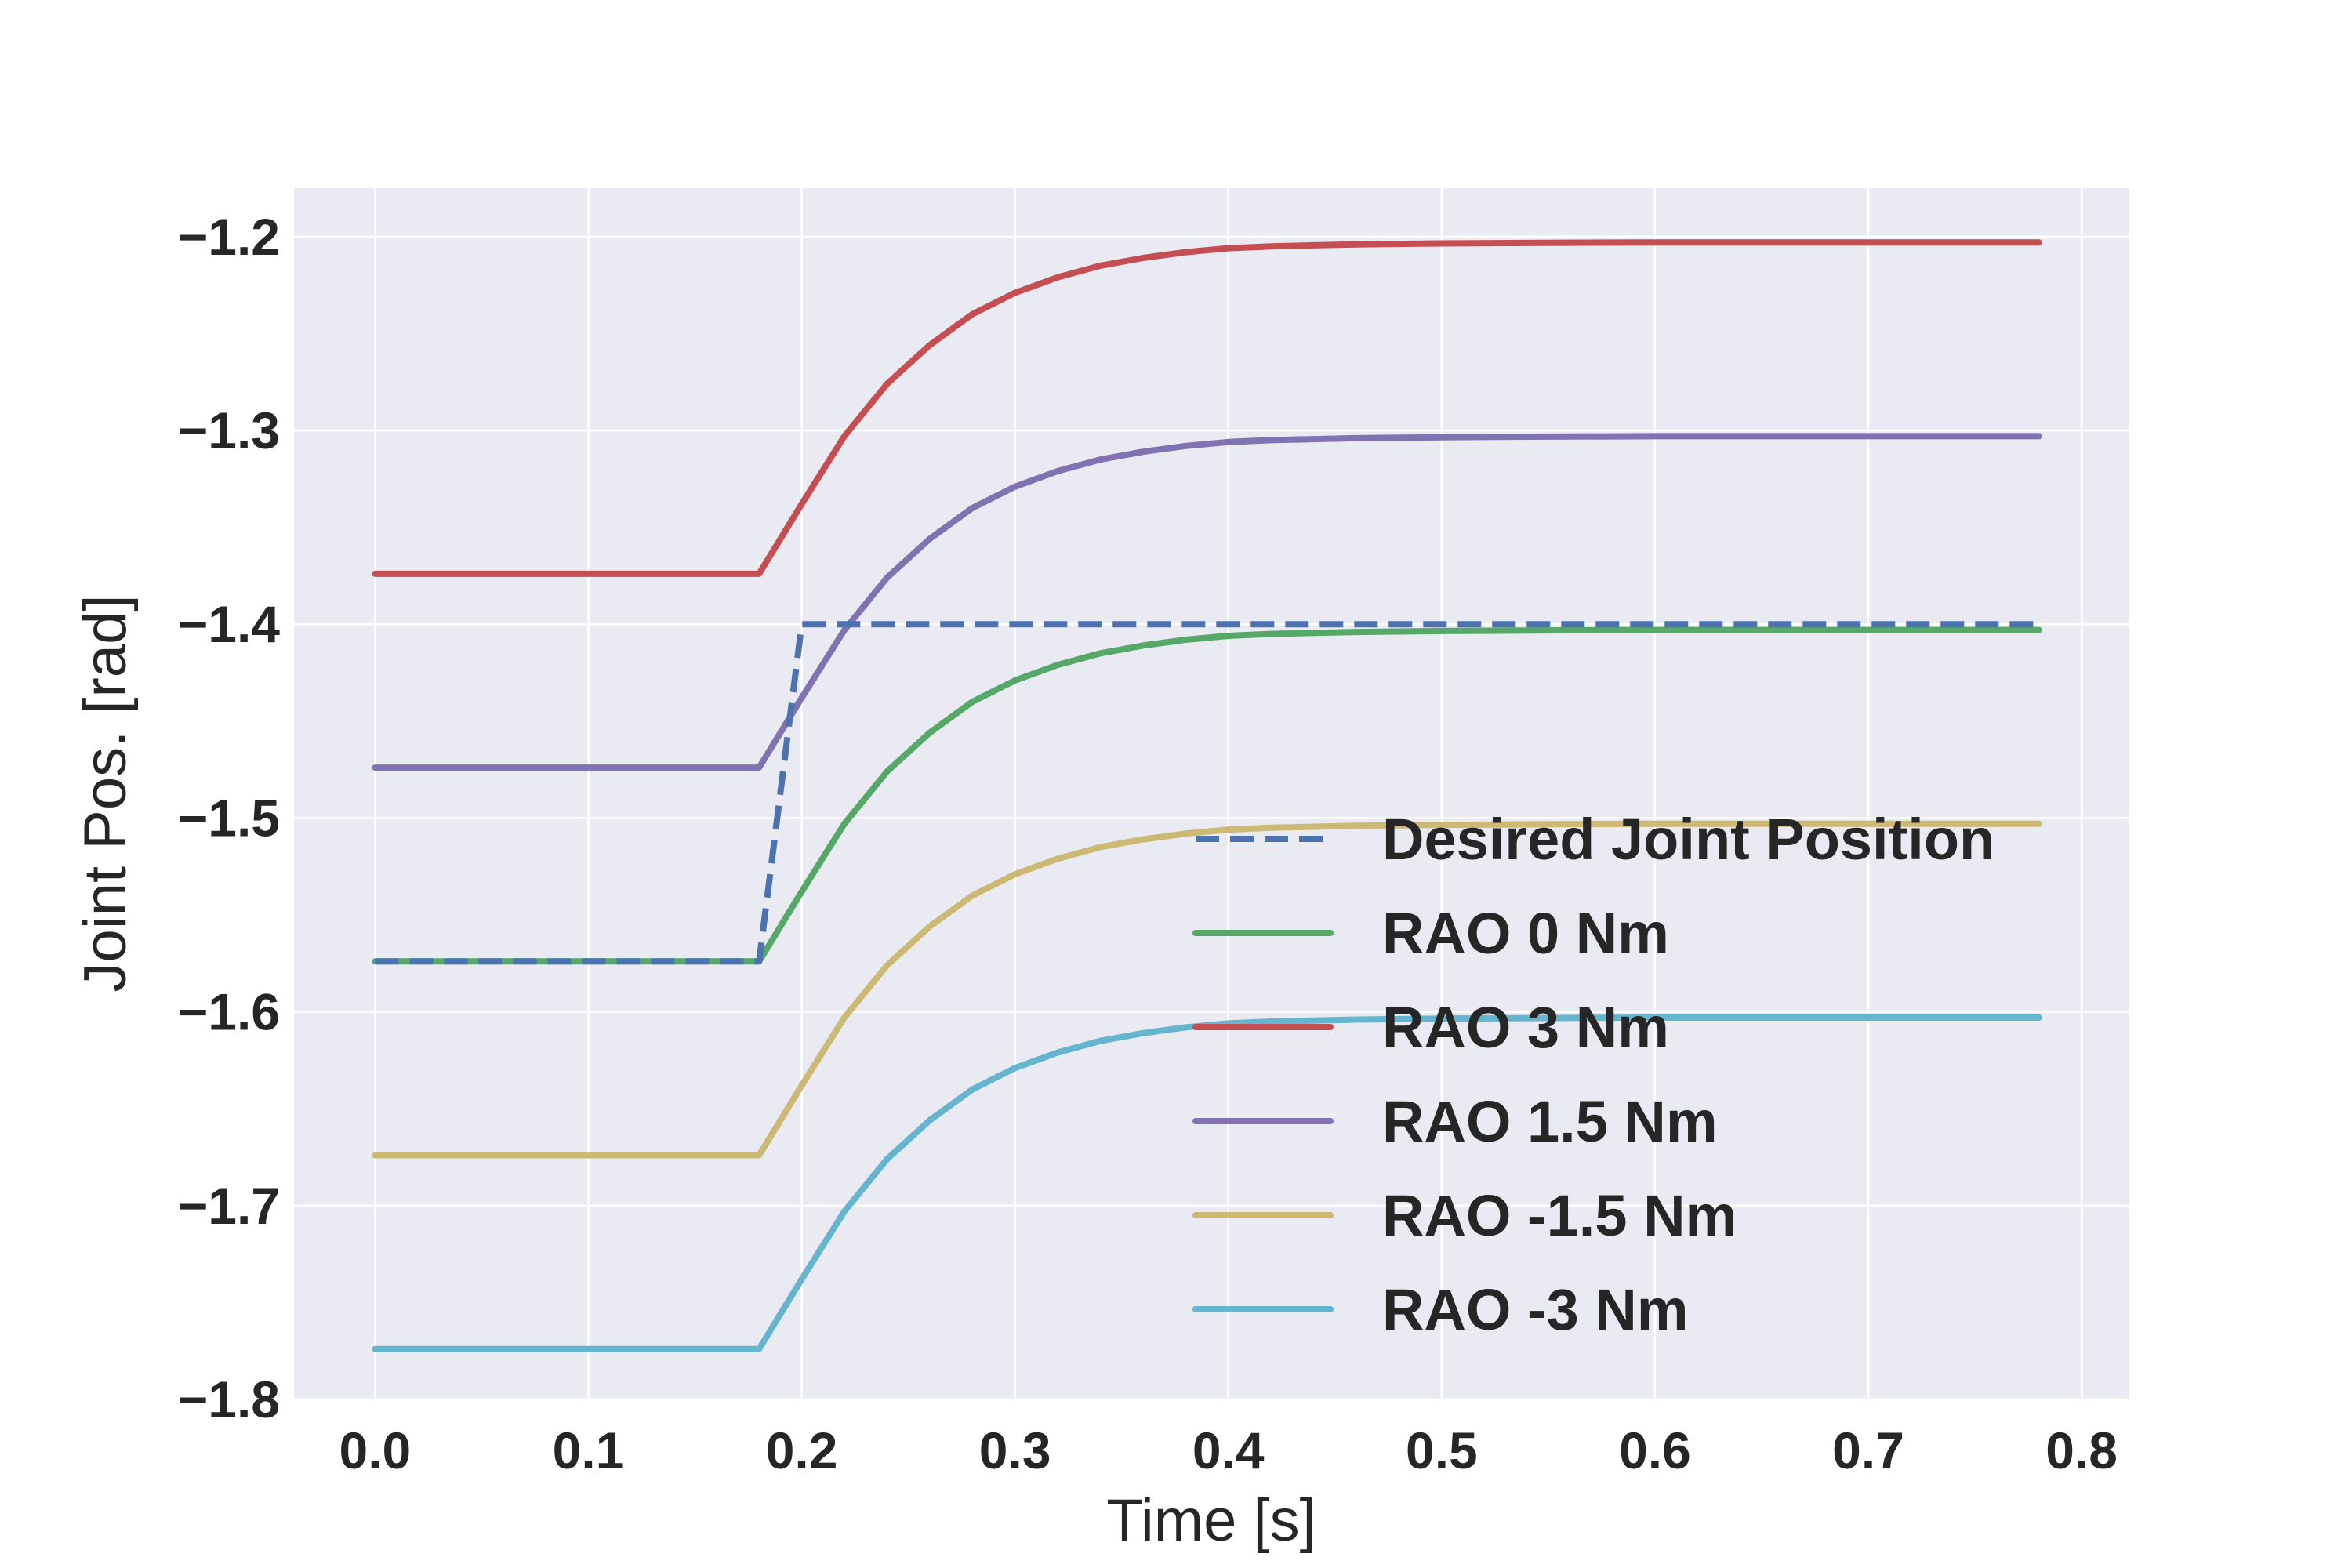 This screenshot has width=2352, height=1568. What do you see at coordinates (229, 430) in the screenshot?
I see `y-tick-label: −1.3` at bounding box center [229, 430].